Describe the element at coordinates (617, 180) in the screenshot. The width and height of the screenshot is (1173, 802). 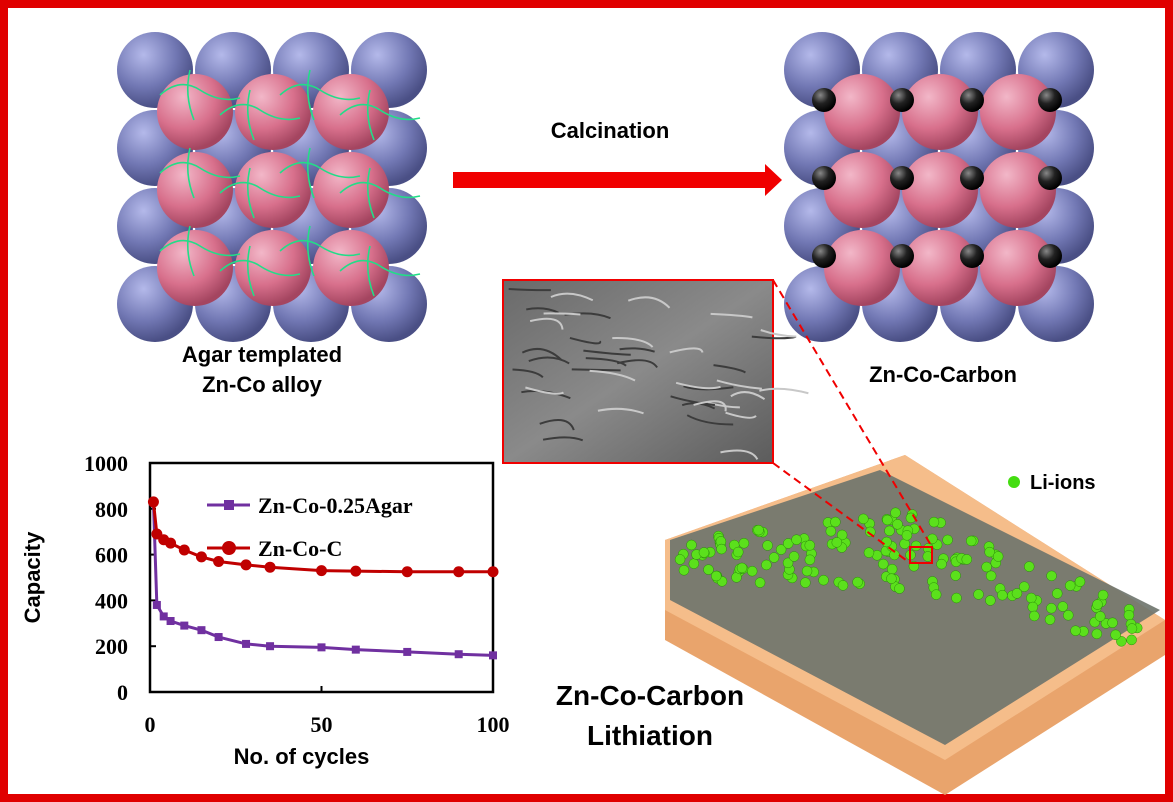
I see `arrow` at that location.